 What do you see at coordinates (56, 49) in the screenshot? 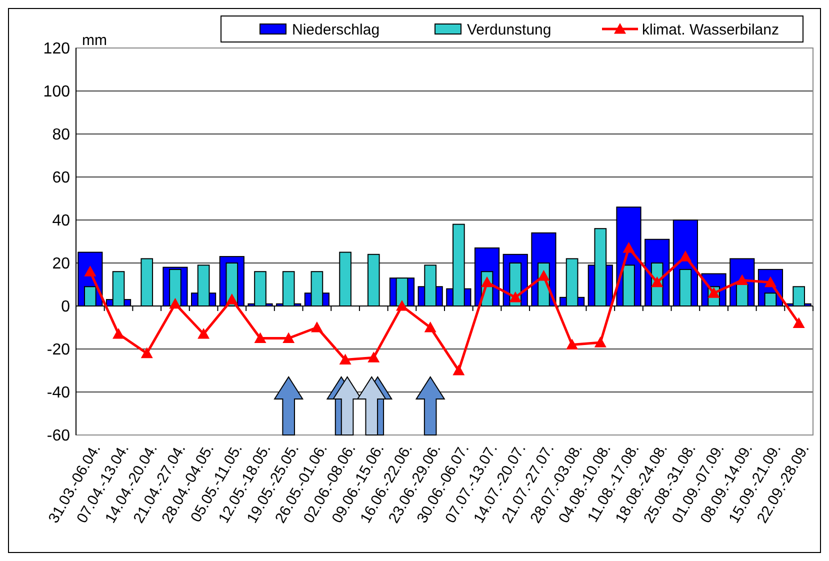
I see `y-tick-label: 120` at bounding box center [56, 49].